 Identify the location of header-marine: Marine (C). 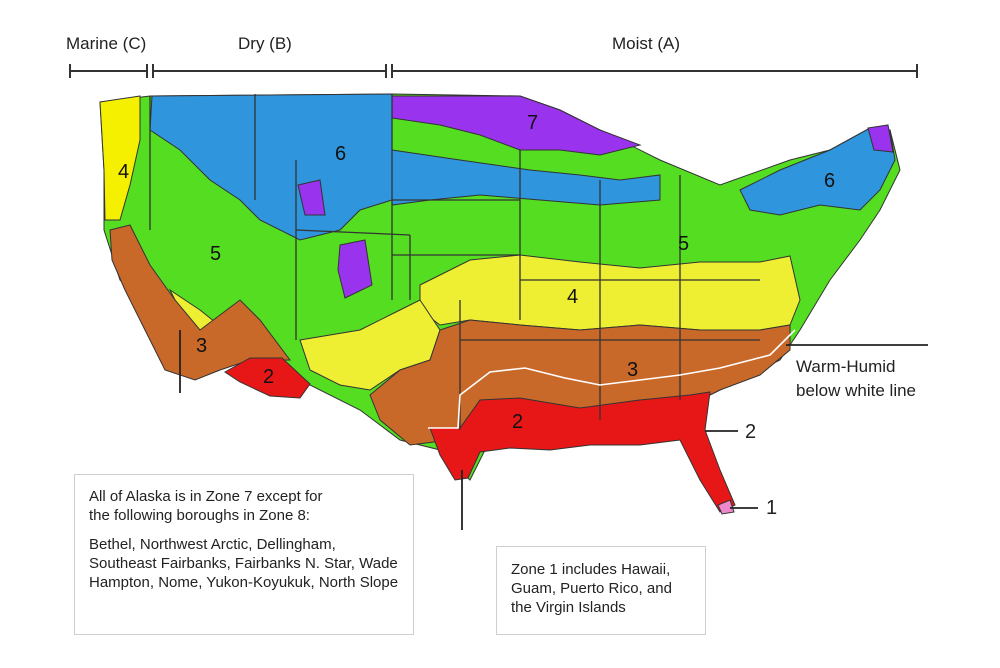
(106, 43).